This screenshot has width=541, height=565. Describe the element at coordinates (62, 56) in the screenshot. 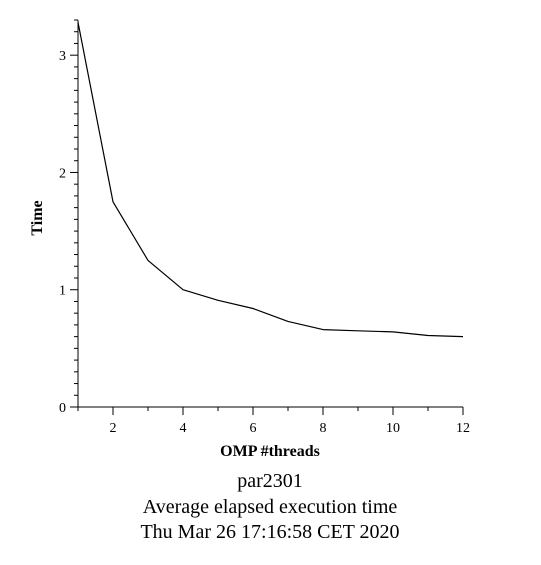

I see `y-tick-label: 3` at that location.